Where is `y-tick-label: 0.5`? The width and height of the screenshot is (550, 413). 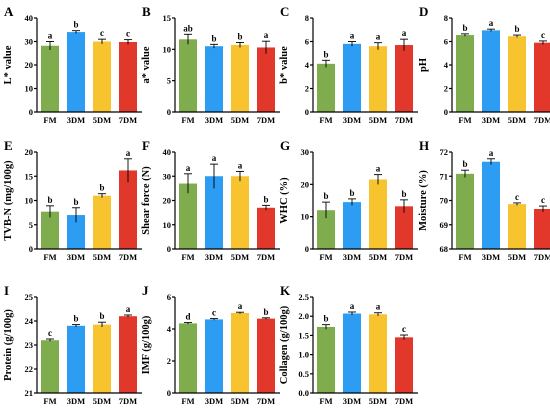
y-tick-label: 0.5 is located at coordinates (303, 374).